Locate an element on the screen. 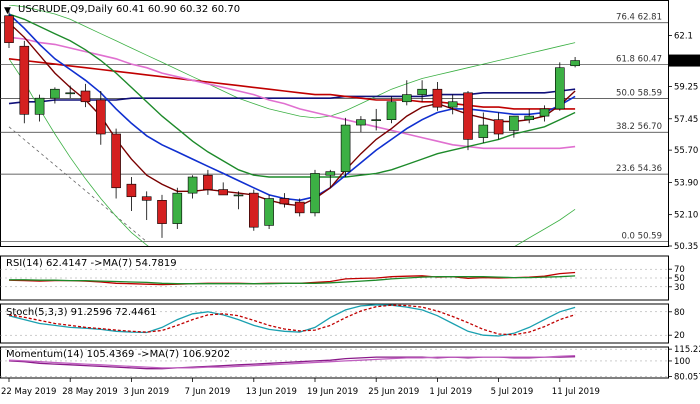 The height and width of the screenshot is (404, 700). x-tick-label-7: 1 Jul 2019 is located at coordinates (450, 392).